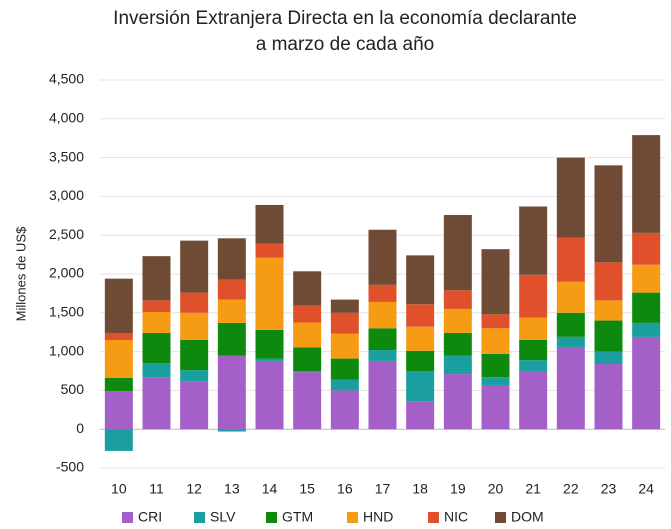 Image resolution: width=671 pixels, height=529 pixels. What do you see at coordinates (609, 489) in the screenshot?
I see `x-tick-label: 23` at bounding box center [609, 489].